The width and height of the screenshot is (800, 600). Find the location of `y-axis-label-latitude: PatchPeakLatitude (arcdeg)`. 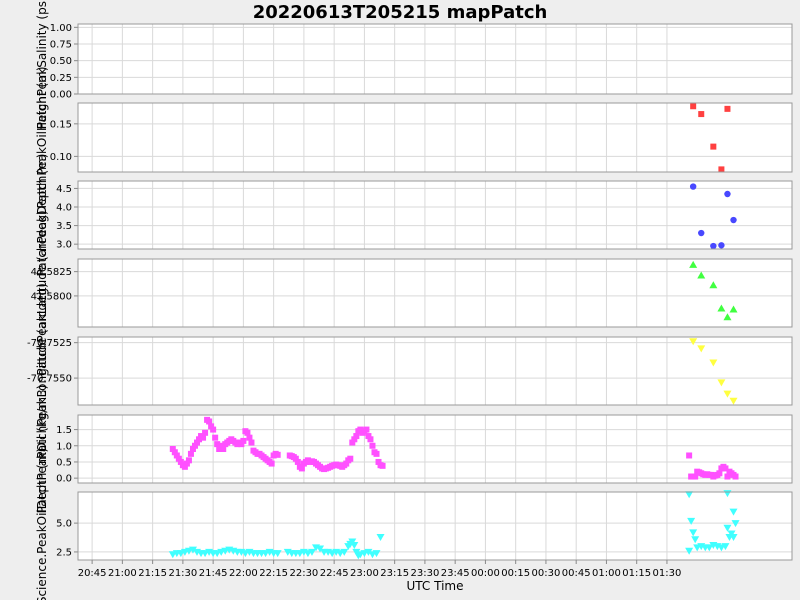

y-axis-label-latitude: PatchPeakLatitude (arcdeg) is located at coordinates (42, 292).